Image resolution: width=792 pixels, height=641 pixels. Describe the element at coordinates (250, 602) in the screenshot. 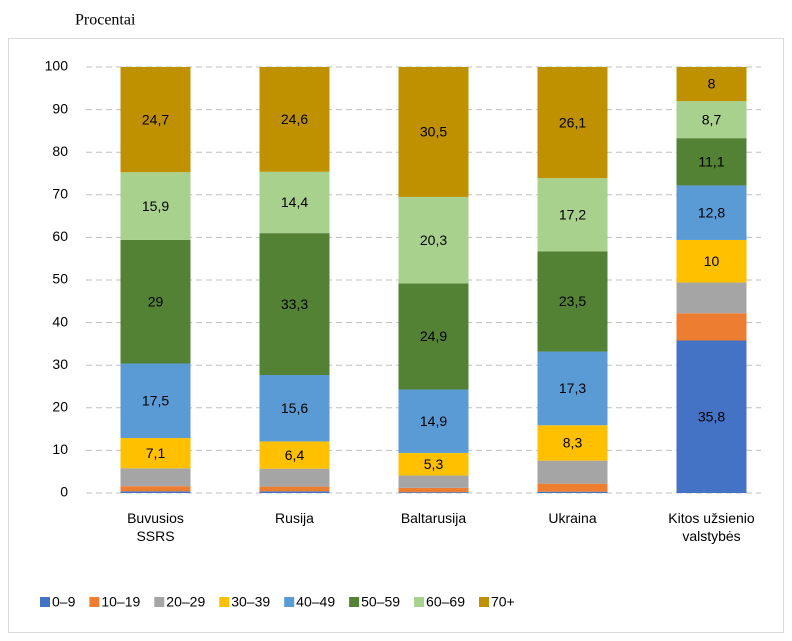

I see `legend-label: 30–39` at that location.